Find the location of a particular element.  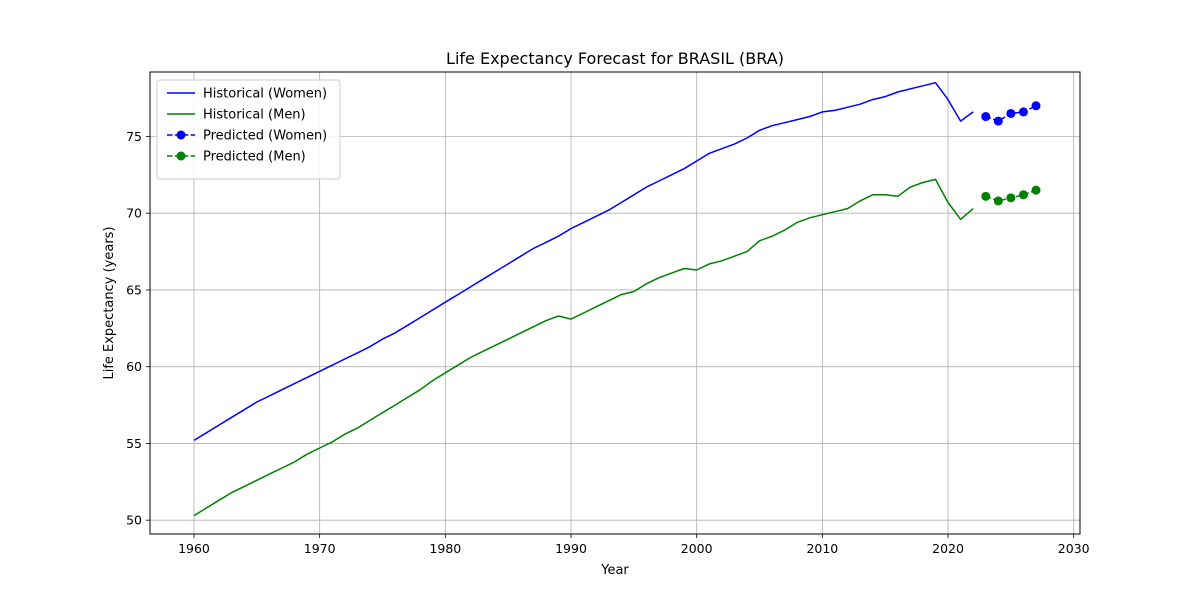

x-tick-label: 1970 is located at coordinates (320, 548).